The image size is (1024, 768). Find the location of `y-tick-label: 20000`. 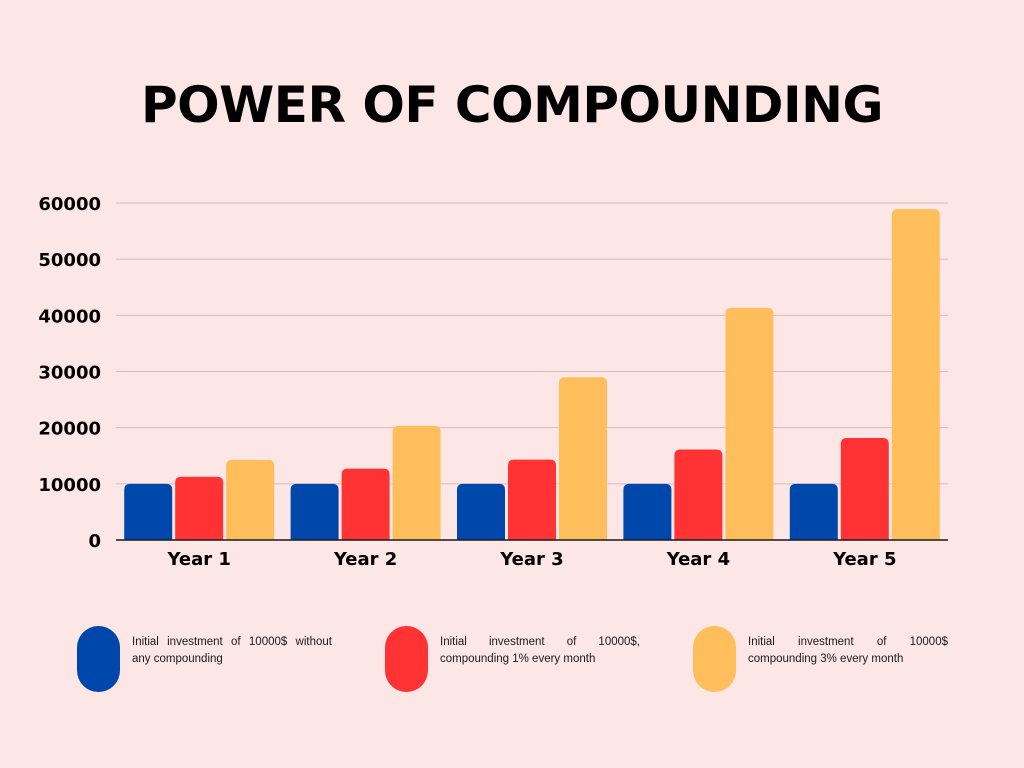

y-tick-label: 20000 is located at coordinates (69, 429).